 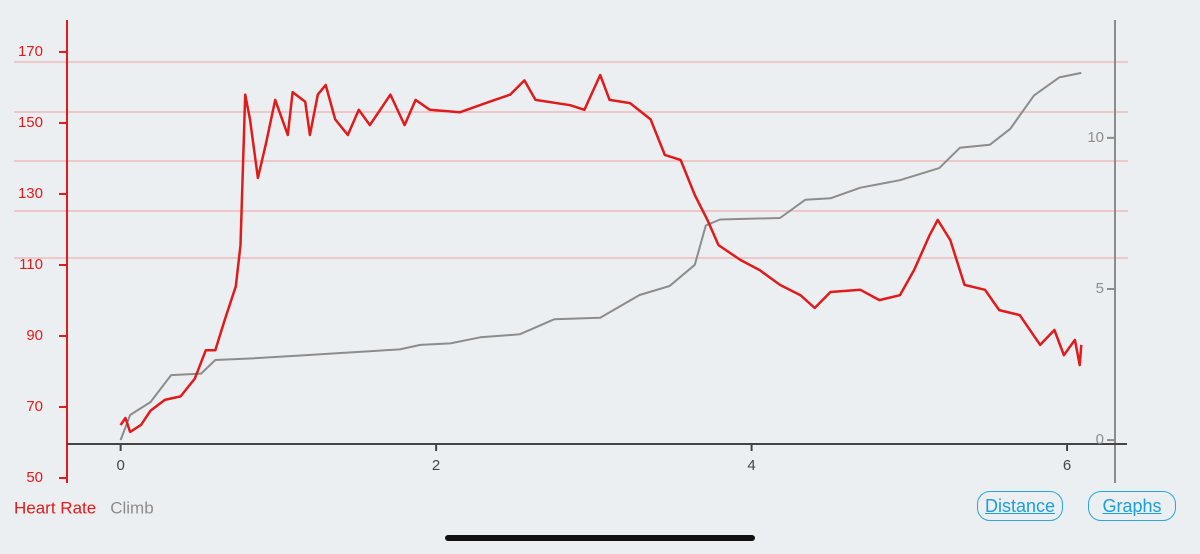 What do you see at coordinates (1067, 465) in the screenshot?
I see `x-tick-label: 6` at bounding box center [1067, 465].